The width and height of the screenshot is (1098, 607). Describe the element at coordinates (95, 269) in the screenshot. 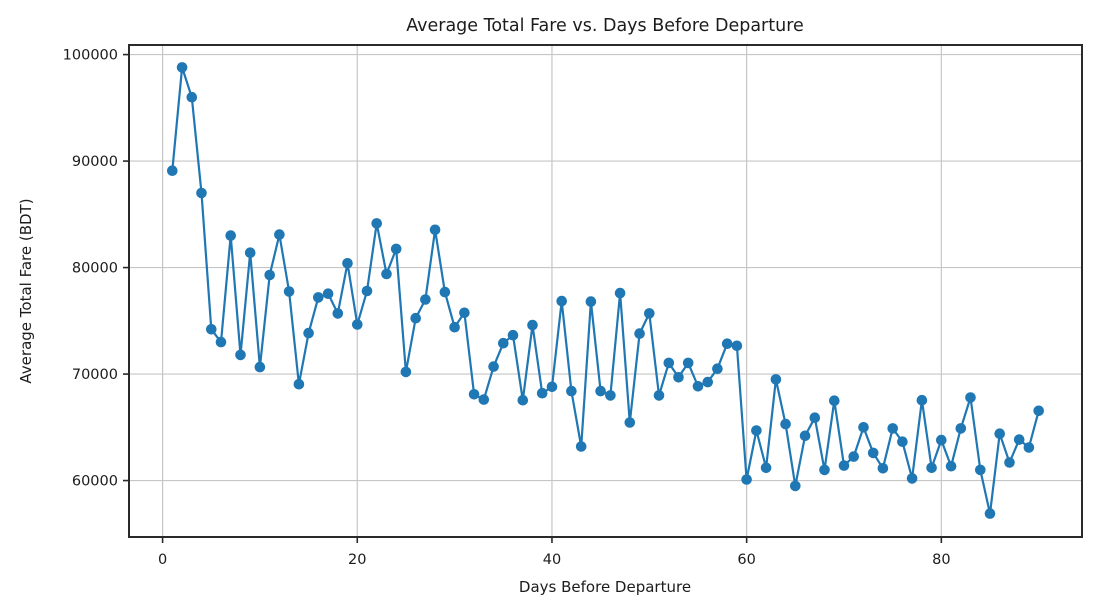

I see `y-tick-label: 80000` at that location.